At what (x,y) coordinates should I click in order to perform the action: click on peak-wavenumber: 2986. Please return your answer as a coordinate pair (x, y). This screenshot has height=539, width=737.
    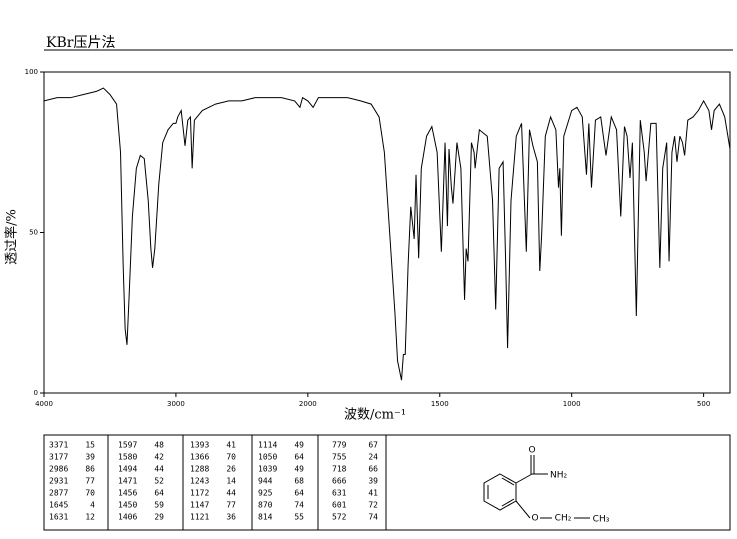
    Looking at the image, I should click on (58, 469).